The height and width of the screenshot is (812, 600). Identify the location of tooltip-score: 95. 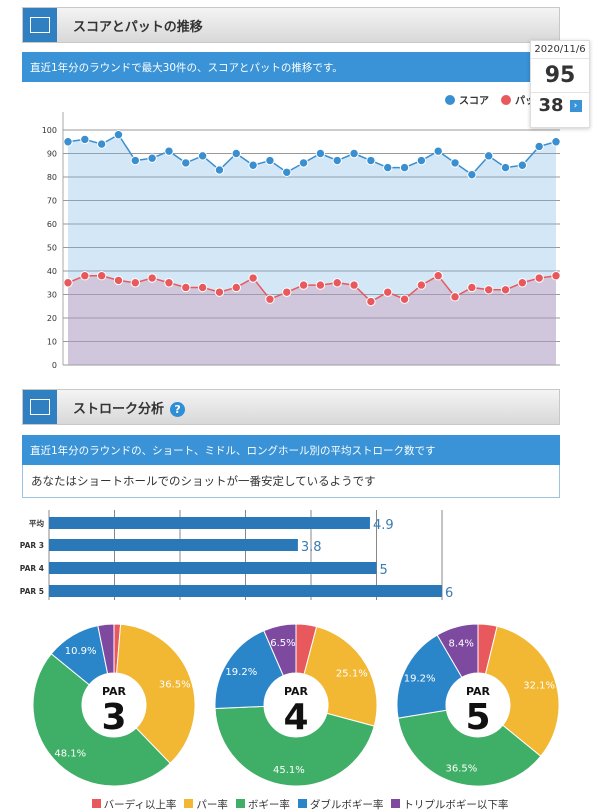
(560, 76).